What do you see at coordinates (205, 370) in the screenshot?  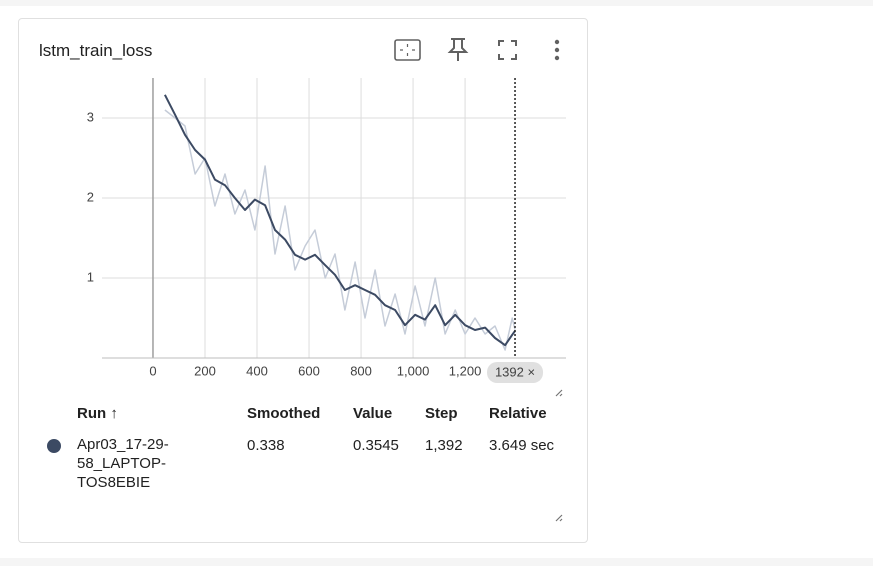 I see `x-tick-label: 200` at bounding box center [205, 370].